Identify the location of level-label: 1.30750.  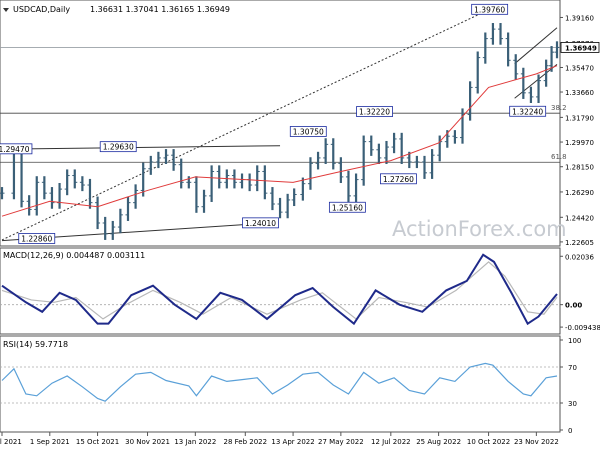
(308, 131).